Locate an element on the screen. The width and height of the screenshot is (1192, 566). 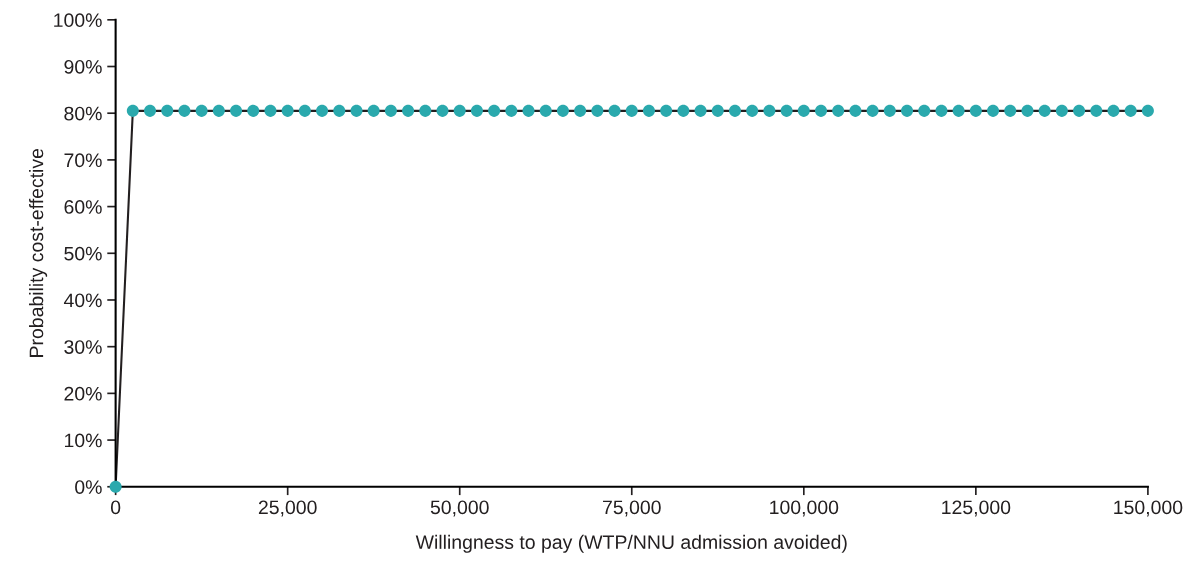
y-tick-label: 60% is located at coordinates (83, 207).